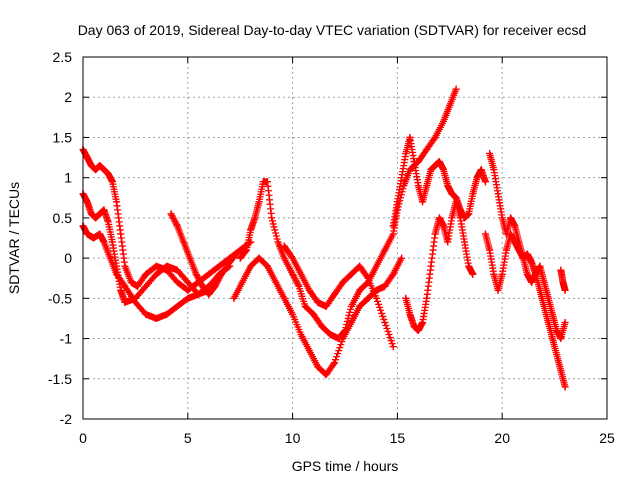 Image resolution: width=640 pixels, height=480 pixels. What do you see at coordinates (347, 438) in the screenshot?
I see `x-tick-labels: 0 5 10 15 20 25` at bounding box center [347, 438].